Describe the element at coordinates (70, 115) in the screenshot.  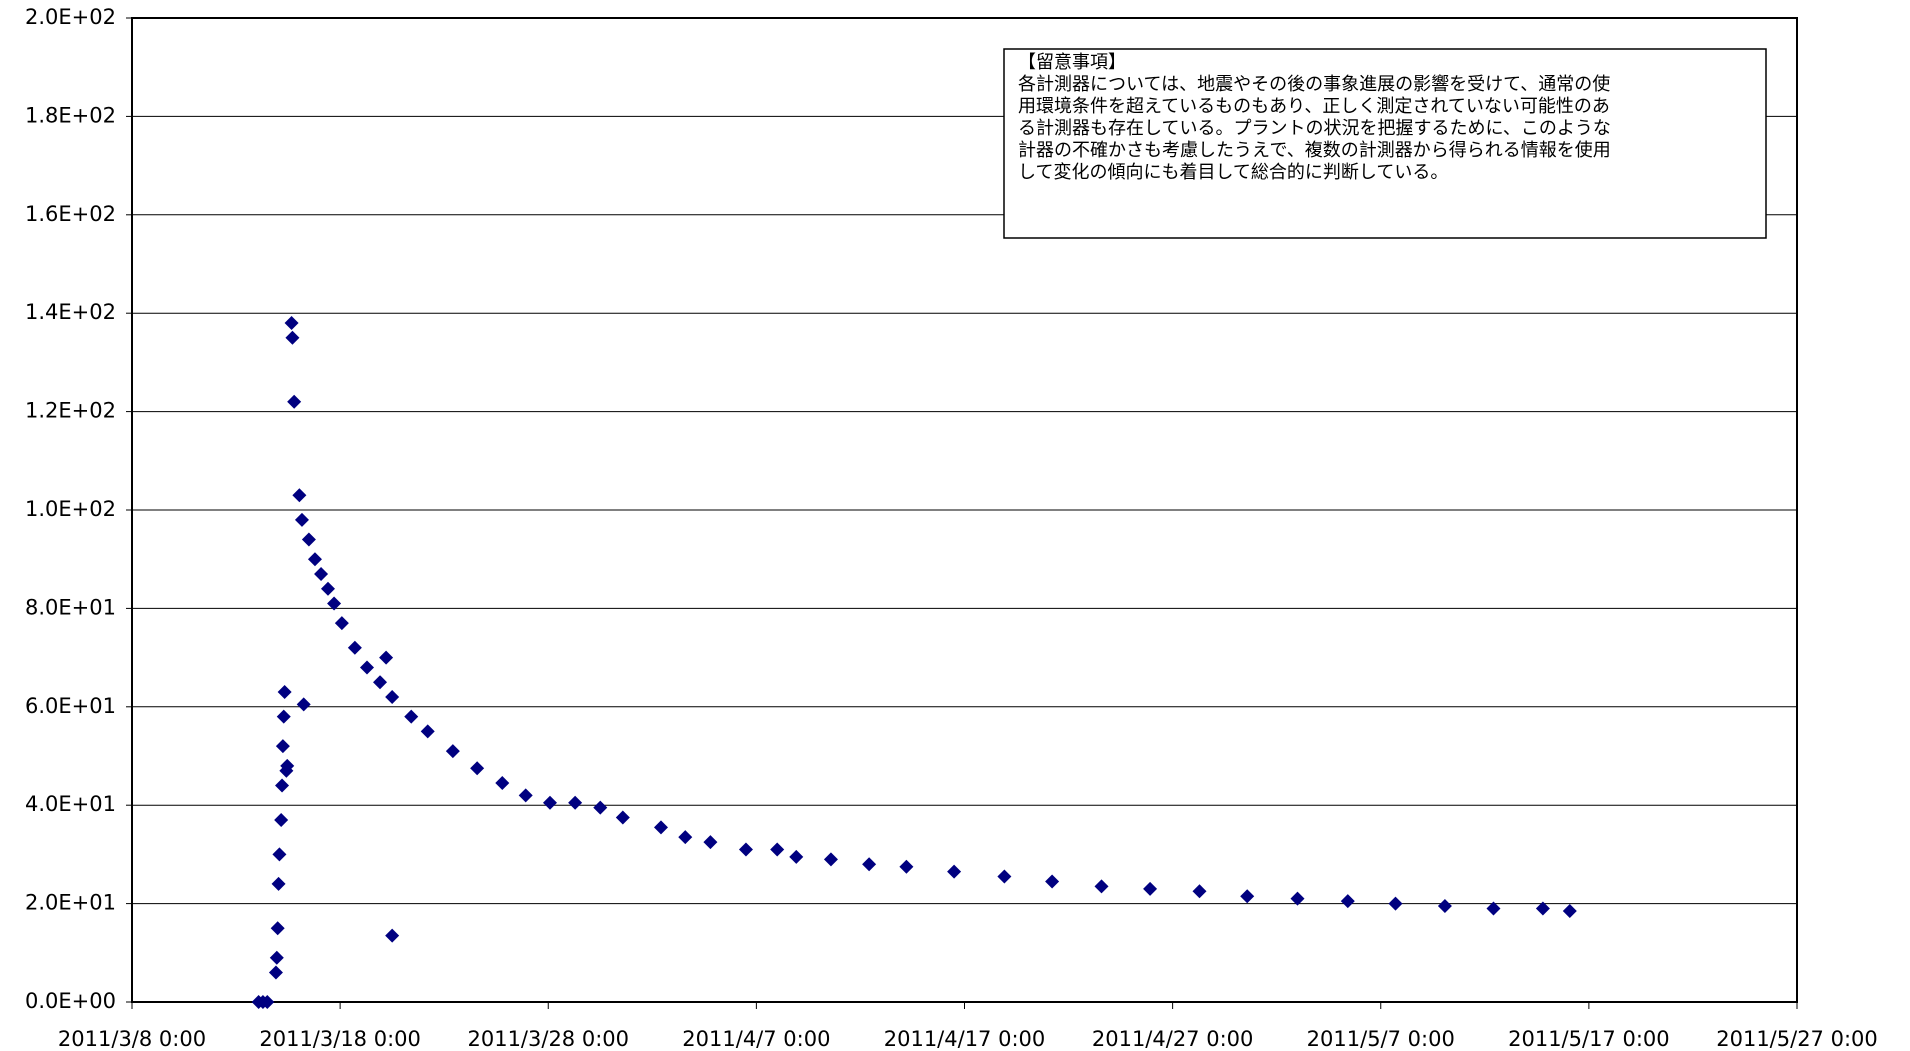
I see `y-tick-label: 1.8E+02` at that location.